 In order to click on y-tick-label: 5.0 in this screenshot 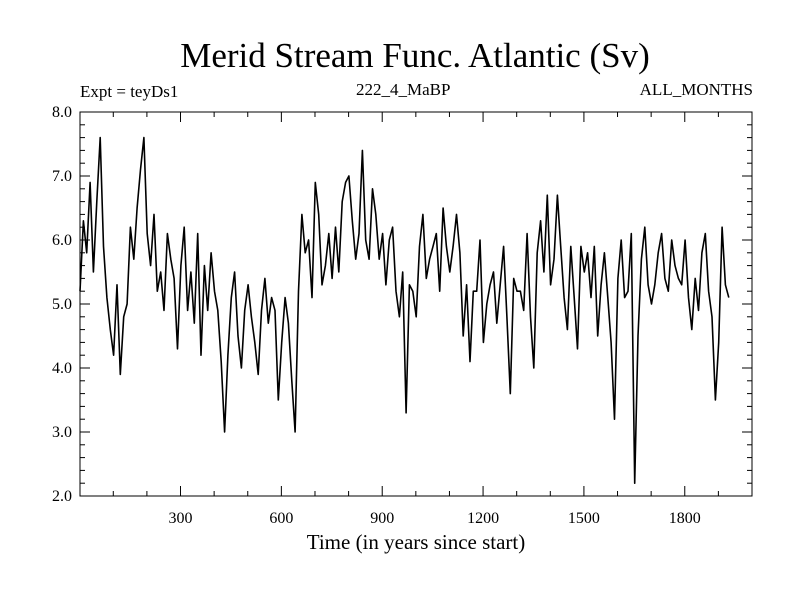, I will do `click(62, 304)`.